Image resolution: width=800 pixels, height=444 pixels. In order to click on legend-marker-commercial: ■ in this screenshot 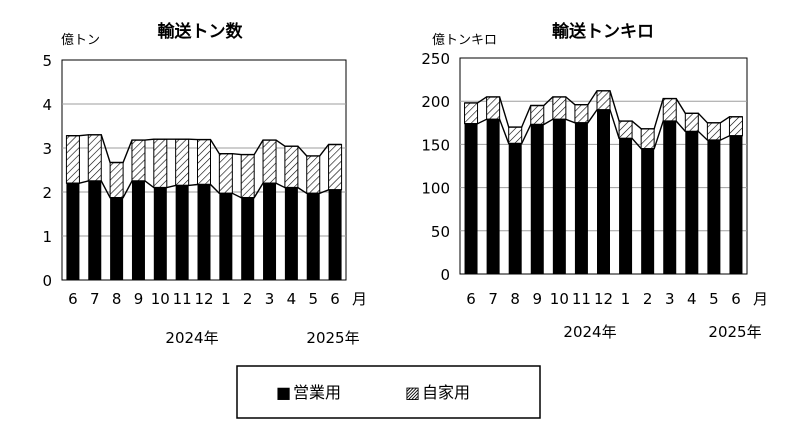, I will do `click(283, 392)`.